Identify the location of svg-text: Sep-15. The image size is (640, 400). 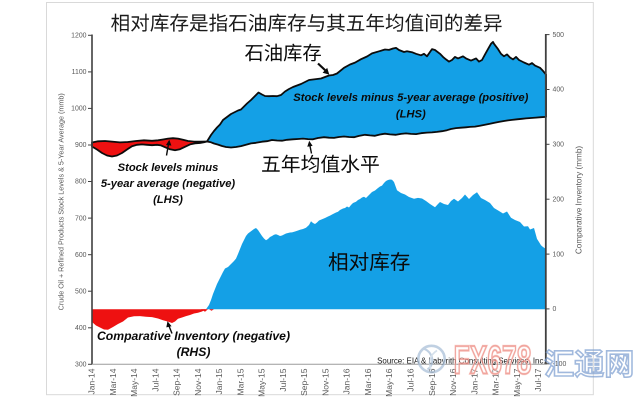
(304, 382).